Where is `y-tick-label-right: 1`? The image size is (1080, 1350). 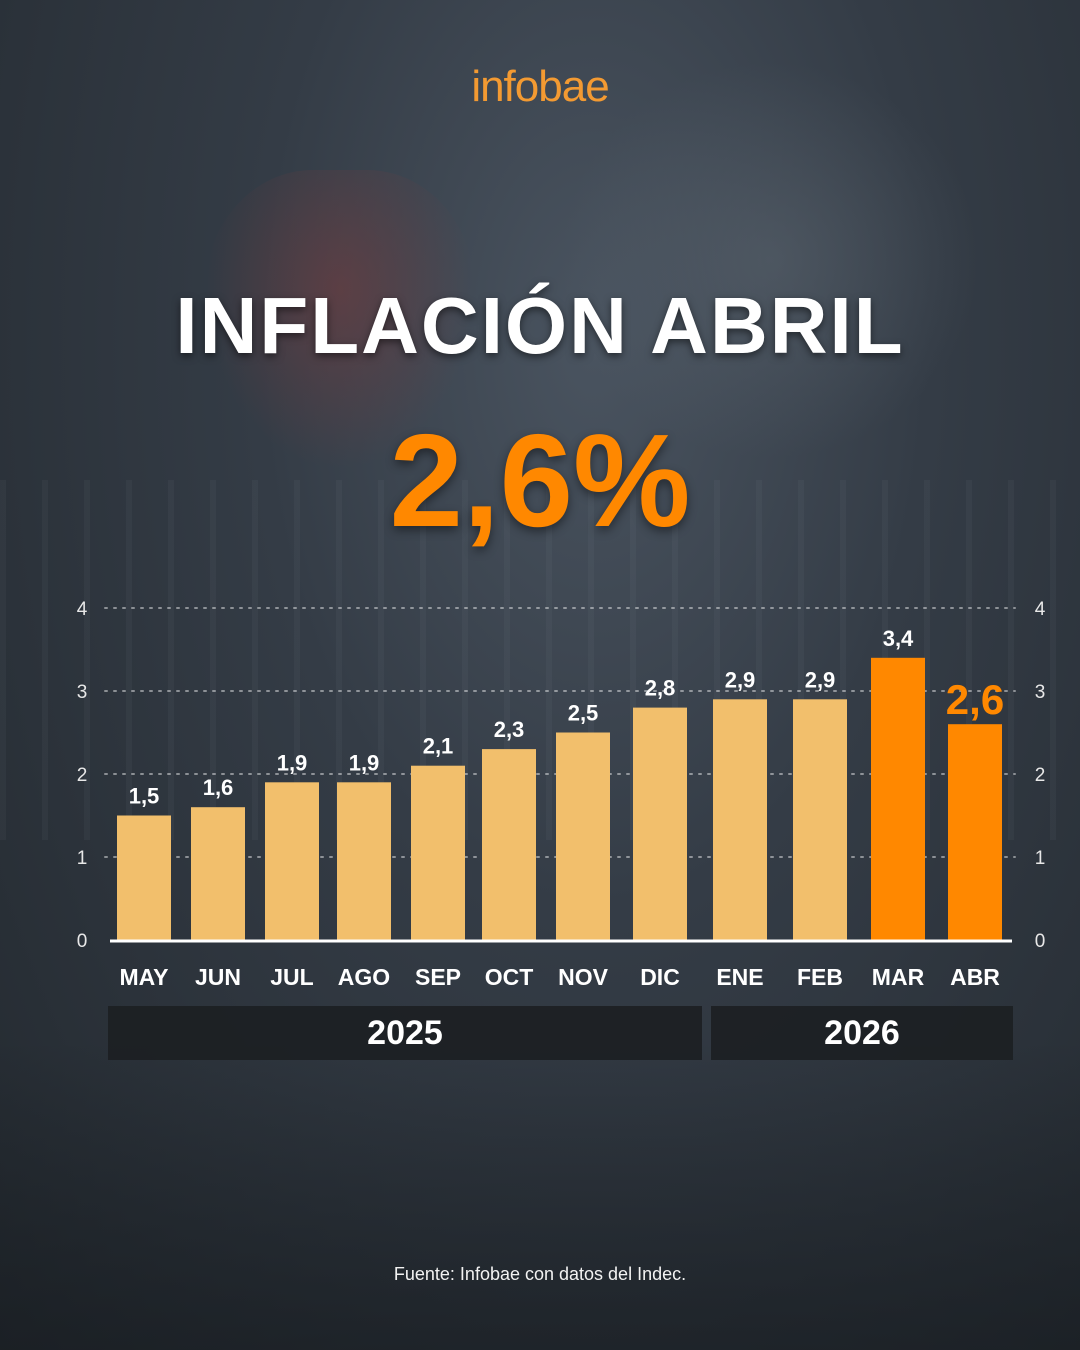
y-tick-label-right: 1 is located at coordinates (1040, 858).